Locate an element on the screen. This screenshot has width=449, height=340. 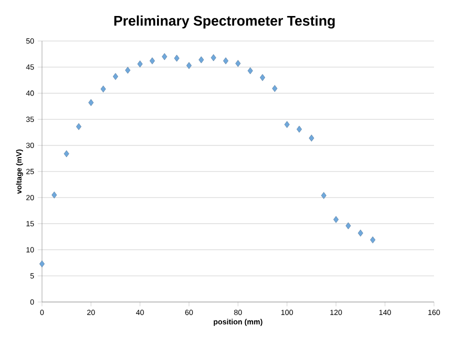
chart-title: Preliminary Spectrometer Testing is located at coordinates (224, 22).